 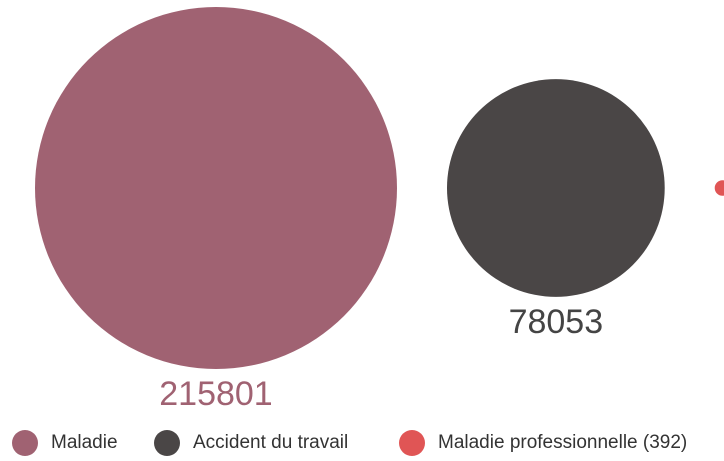 What do you see at coordinates (556, 322) in the screenshot?
I see `value-label: 78053` at bounding box center [556, 322].